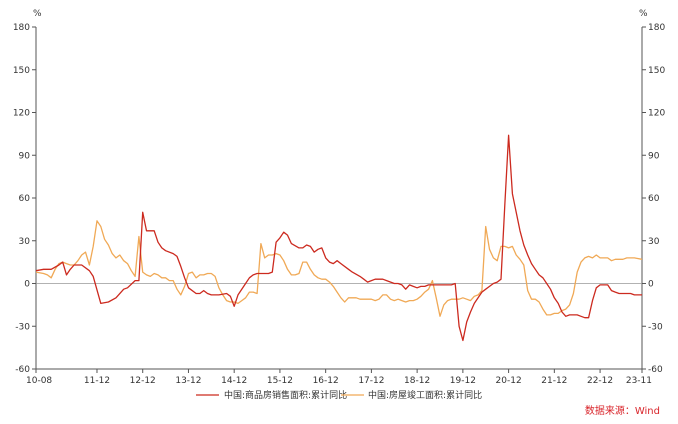  I want to click on x-tick-label: 17-12, so click(371, 381).